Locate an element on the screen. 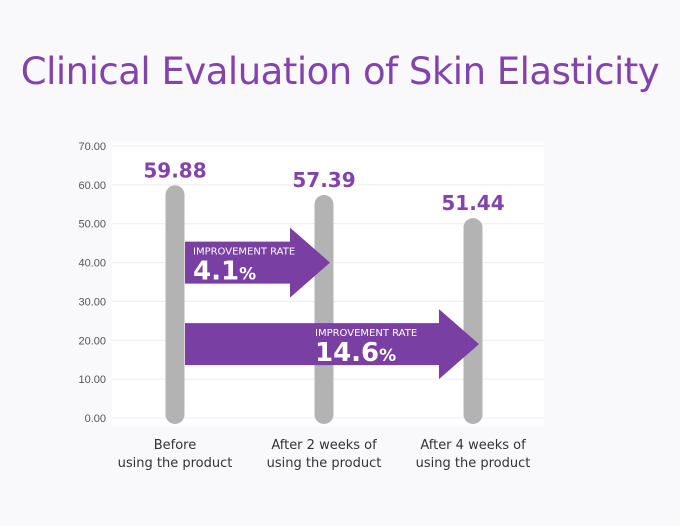 The width and height of the screenshot is (680, 526). y-tick-label: 60.00 is located at coordinates (92, 186).